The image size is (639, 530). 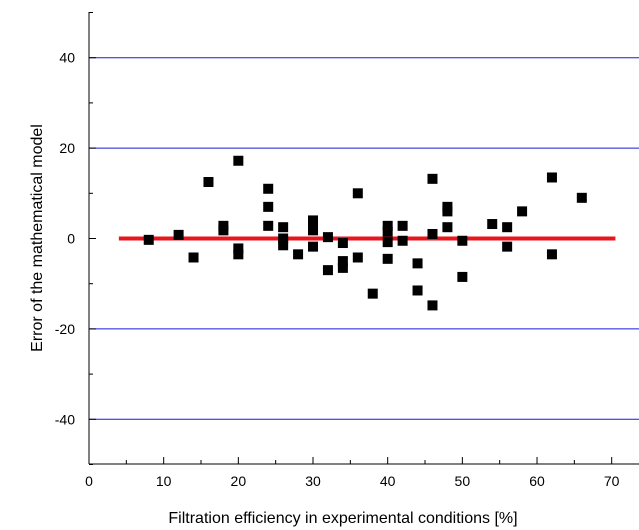 What do you see at coordinates (67, 148) in the screenshot?
I see `y-tick-label: 20` at bounding box center [67, 148].